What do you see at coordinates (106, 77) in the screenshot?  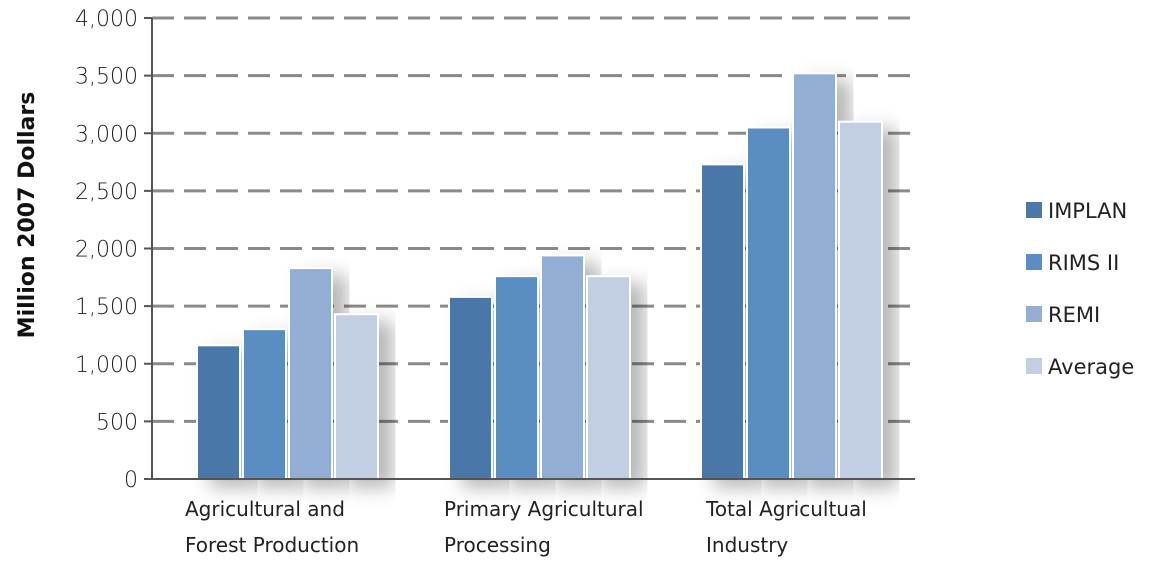 I see `y-tick-label: 3,500` at bounding box center [106, 77].